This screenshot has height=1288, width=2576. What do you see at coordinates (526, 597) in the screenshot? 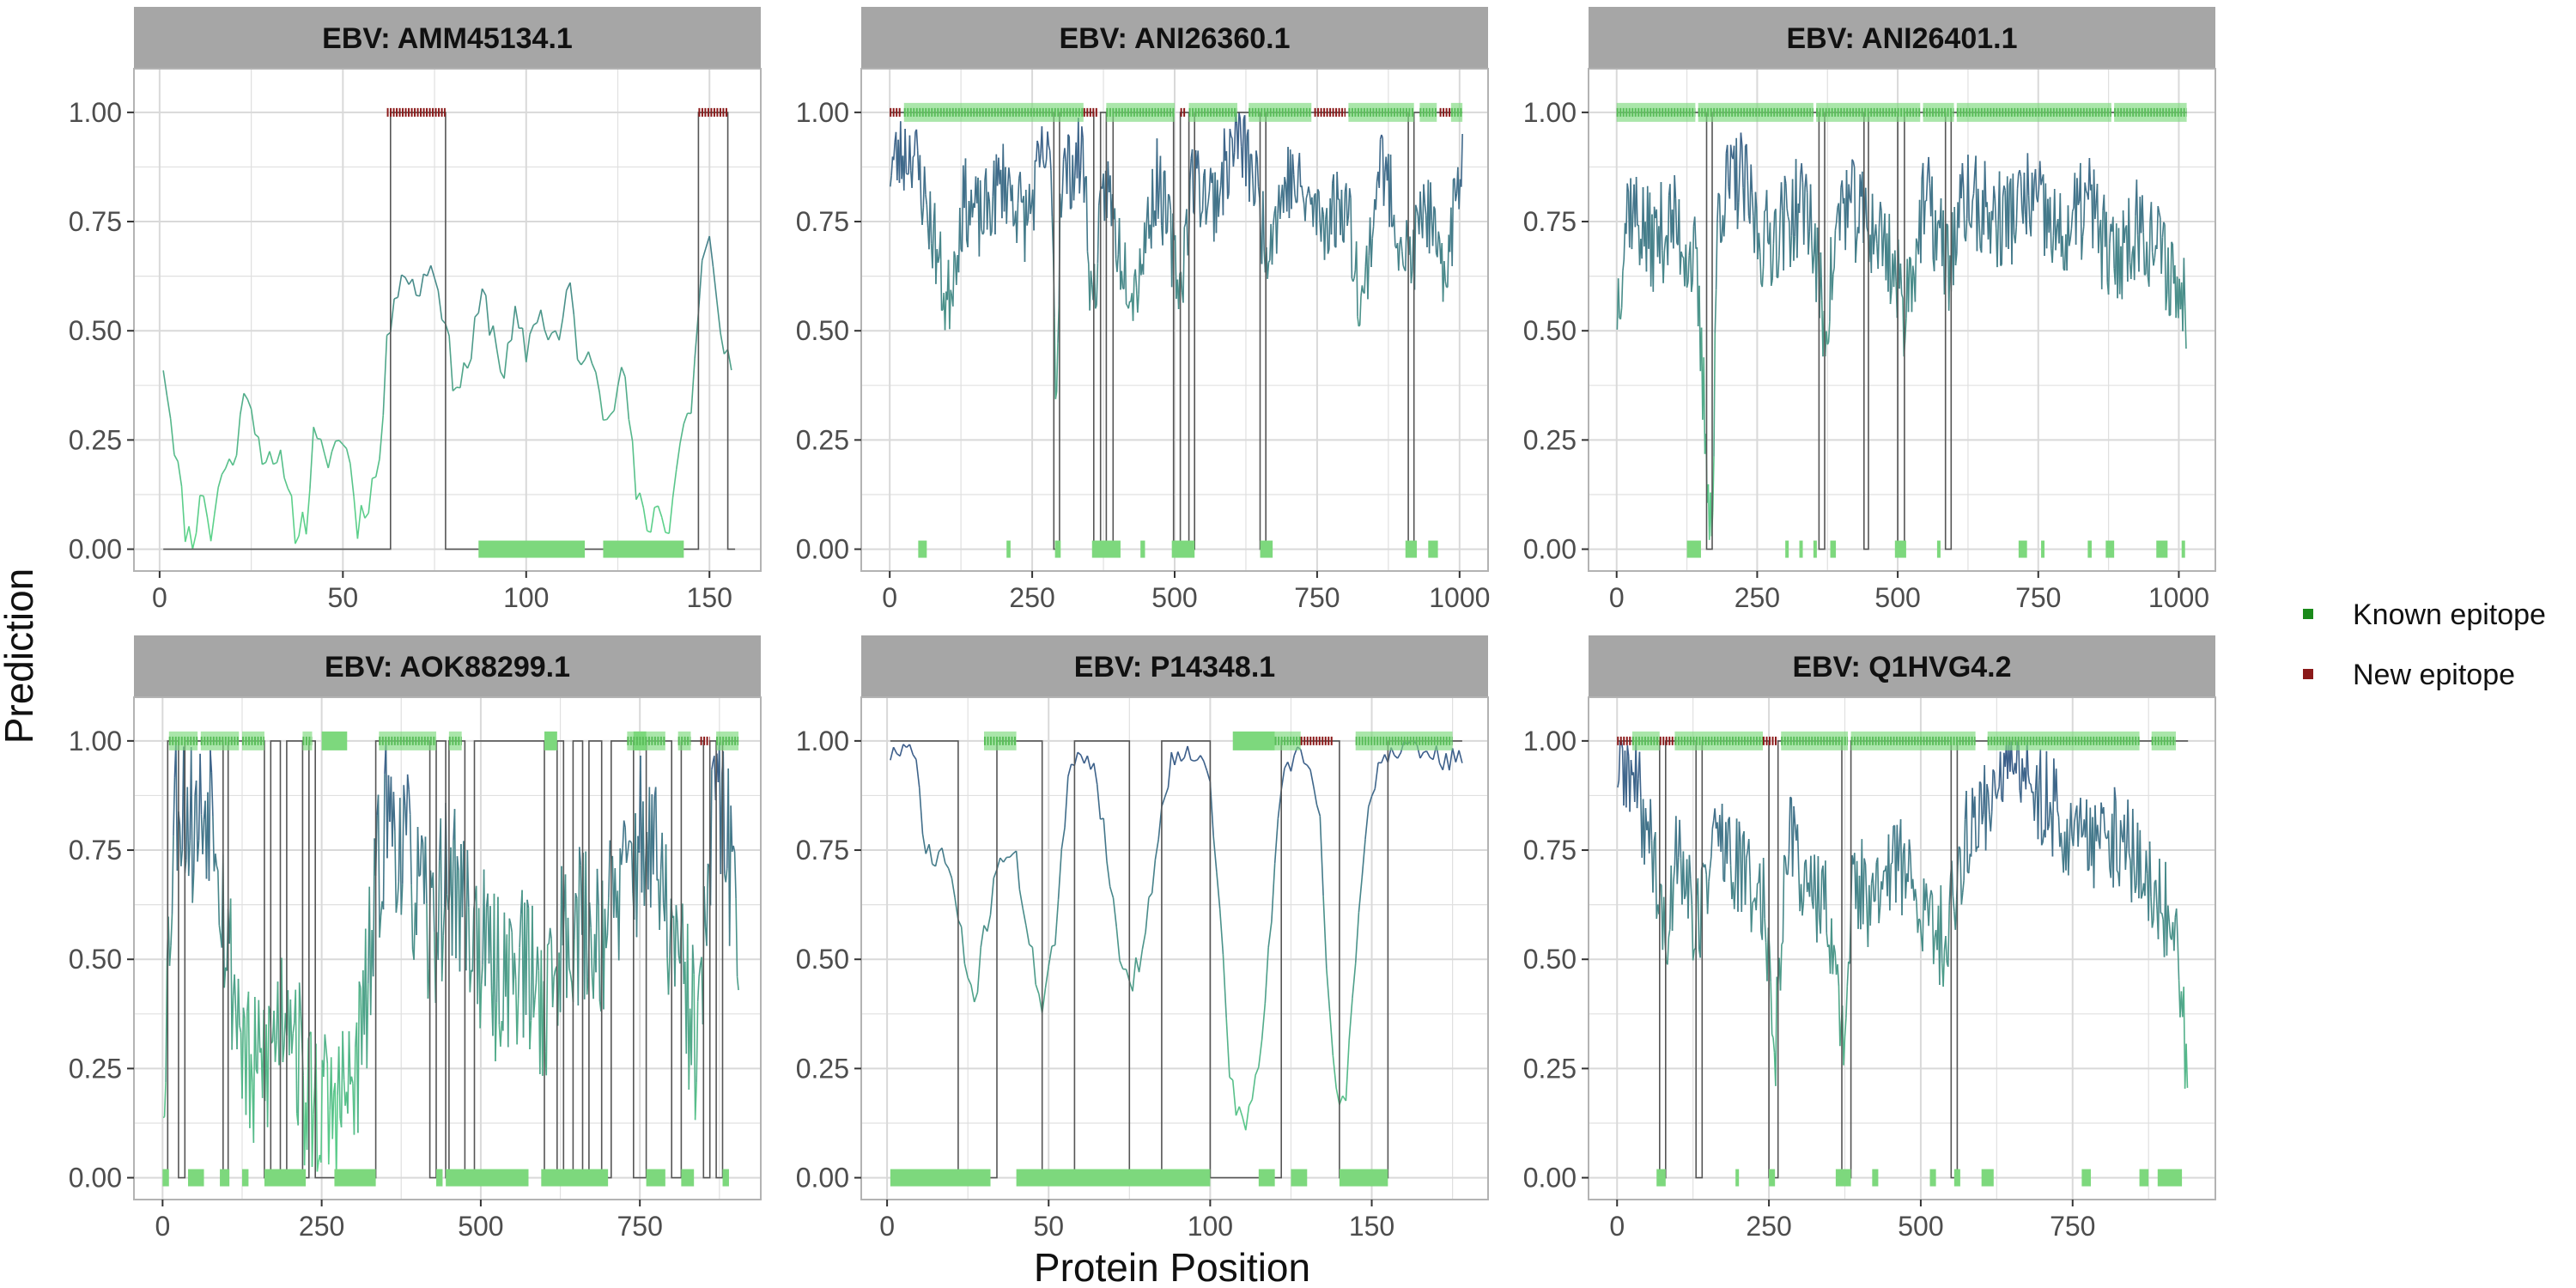
I see `x-tick-label: 100` at bounding box center [526, 597].